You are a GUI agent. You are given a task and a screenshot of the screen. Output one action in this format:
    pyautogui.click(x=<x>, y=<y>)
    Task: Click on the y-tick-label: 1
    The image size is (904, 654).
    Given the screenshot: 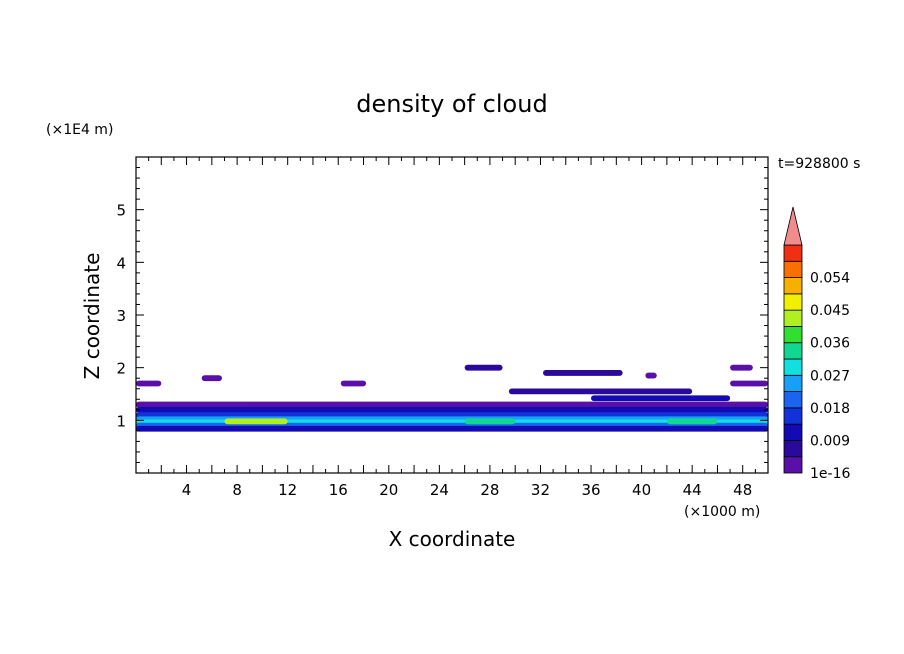 What is the action you would take?
    pyautogui.click(x=121, y=421)
    